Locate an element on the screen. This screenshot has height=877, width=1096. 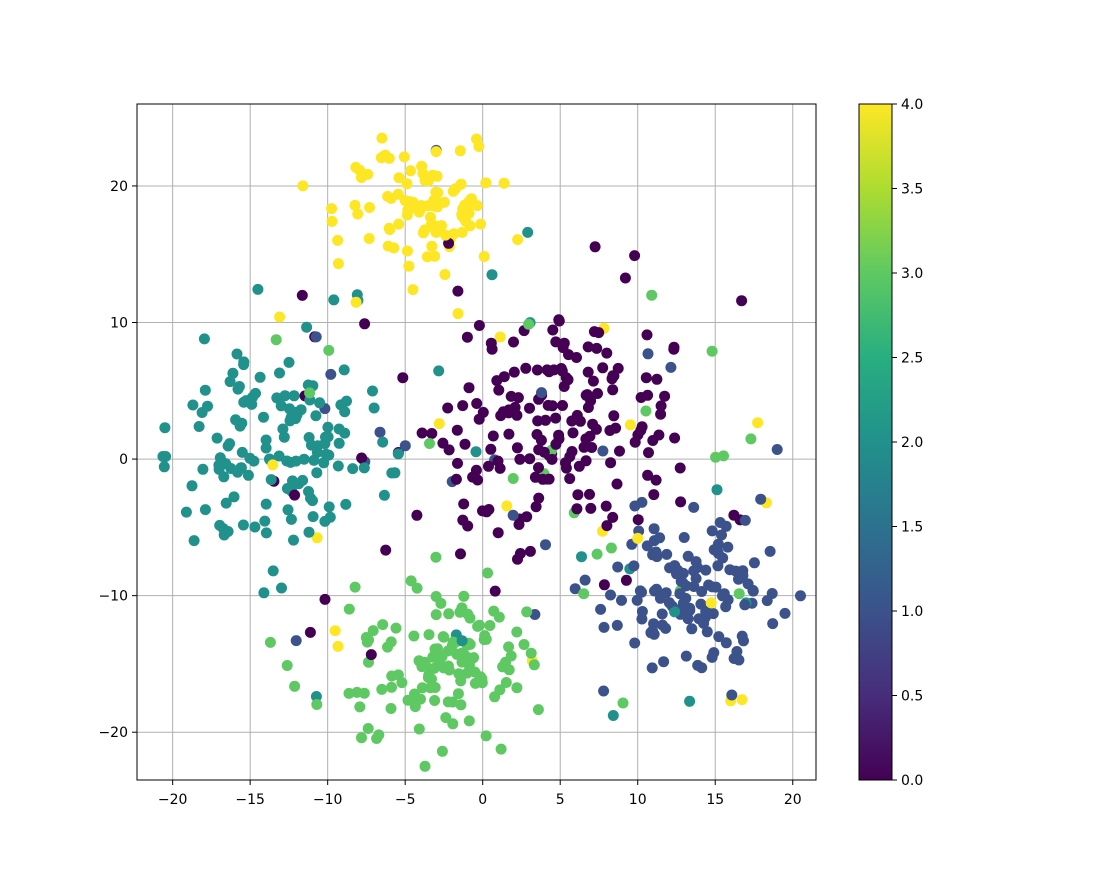
colorbar-tick-label: 1.0 is located at coordinates (912, 612).